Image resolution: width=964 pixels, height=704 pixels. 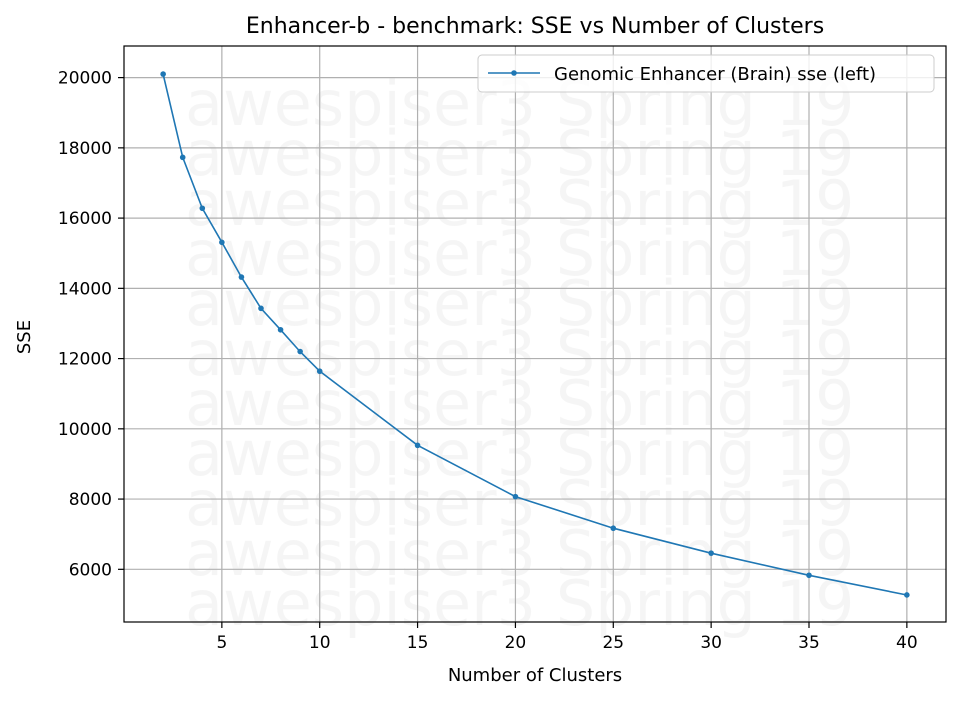 What do you see at coordinates (715, 74) in the screenshot?
I see `legend-label: Genomic Enhancer (Brain) sse (left)` at bounding box center [715, 74].